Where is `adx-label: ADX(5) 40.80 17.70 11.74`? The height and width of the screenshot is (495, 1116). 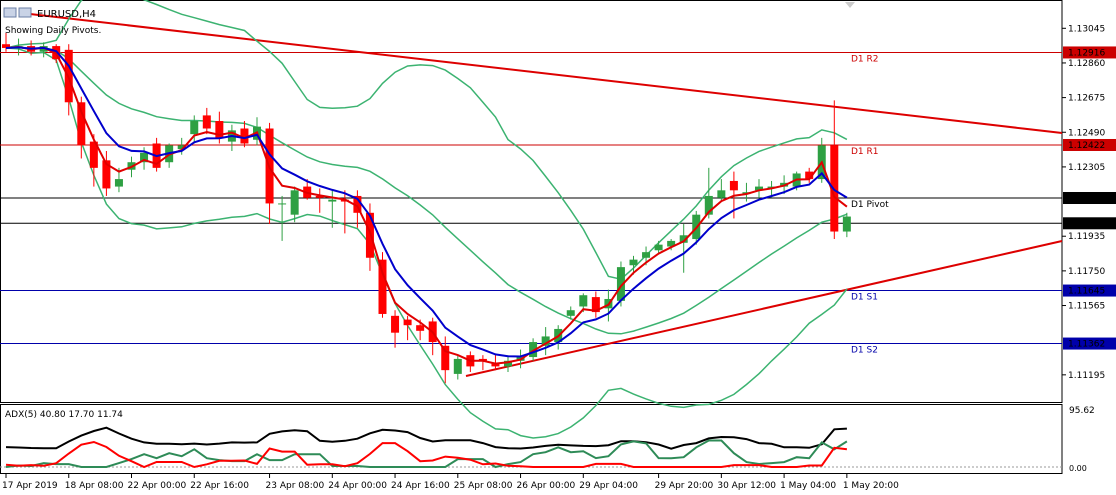
adx-label: ADX(5) 40.80 17.70 11.74 is located at coordinates (64, 415).